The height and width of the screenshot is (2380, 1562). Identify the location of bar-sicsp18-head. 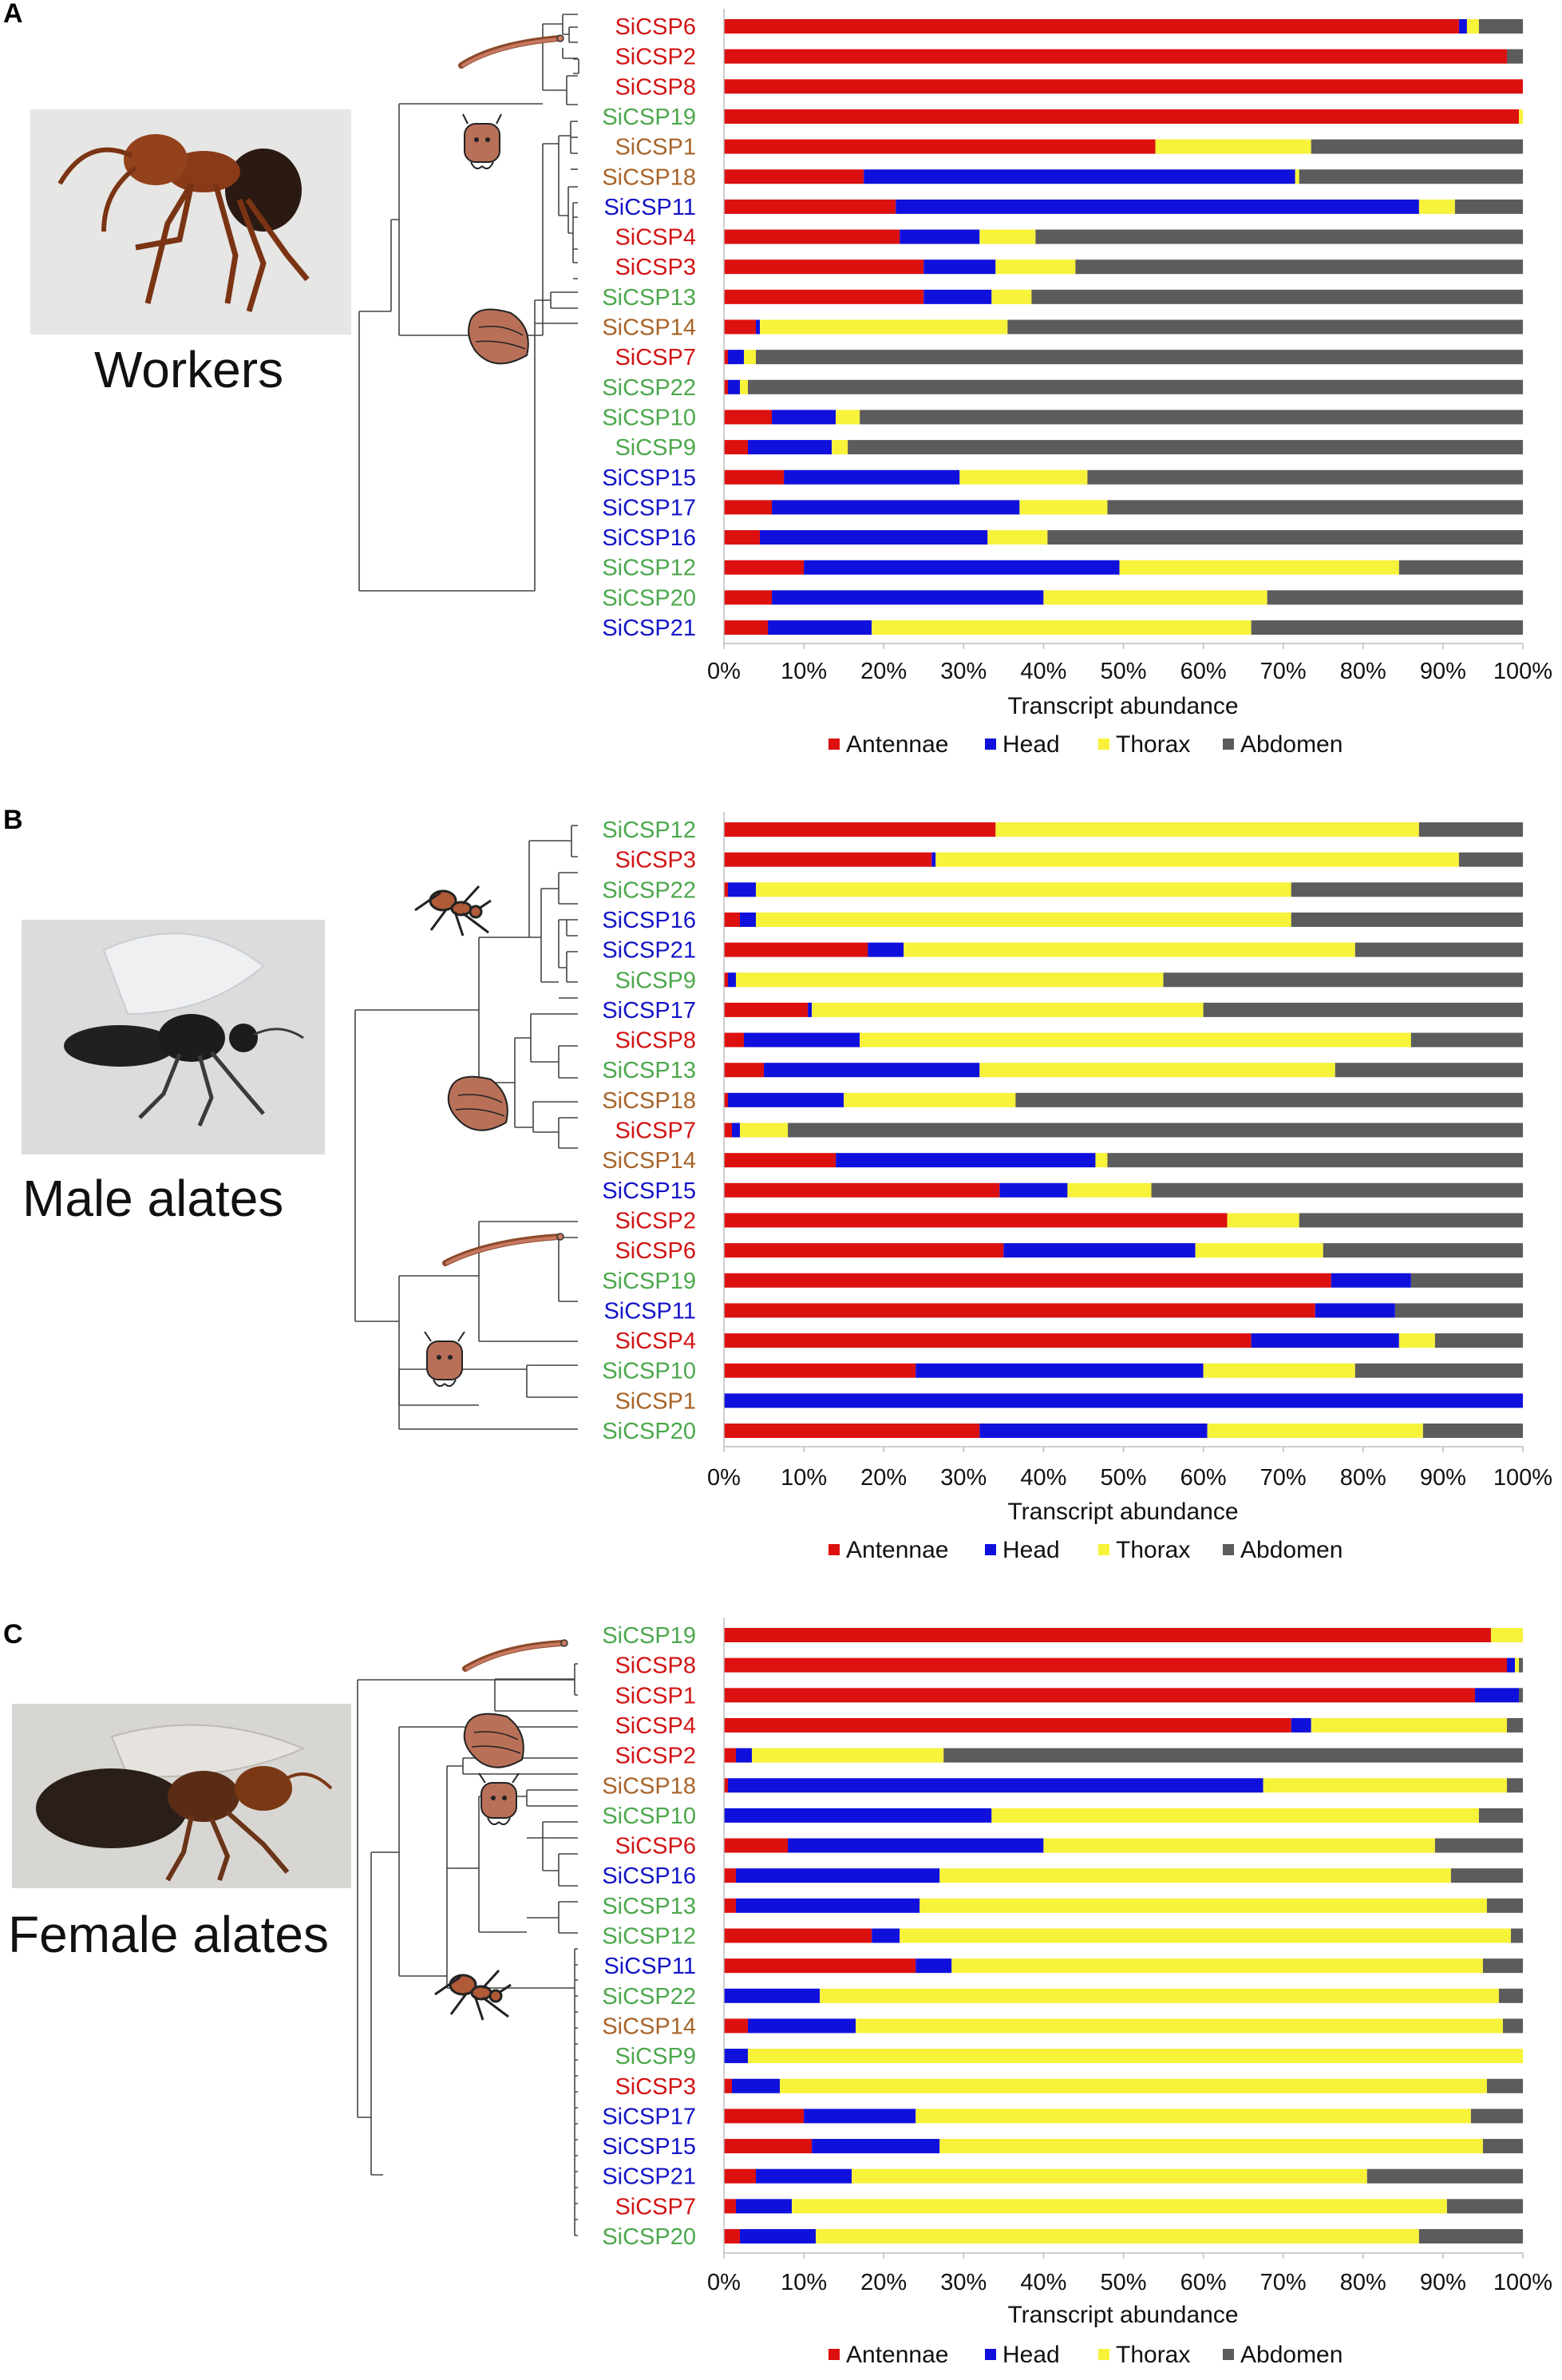
(1079, 176).